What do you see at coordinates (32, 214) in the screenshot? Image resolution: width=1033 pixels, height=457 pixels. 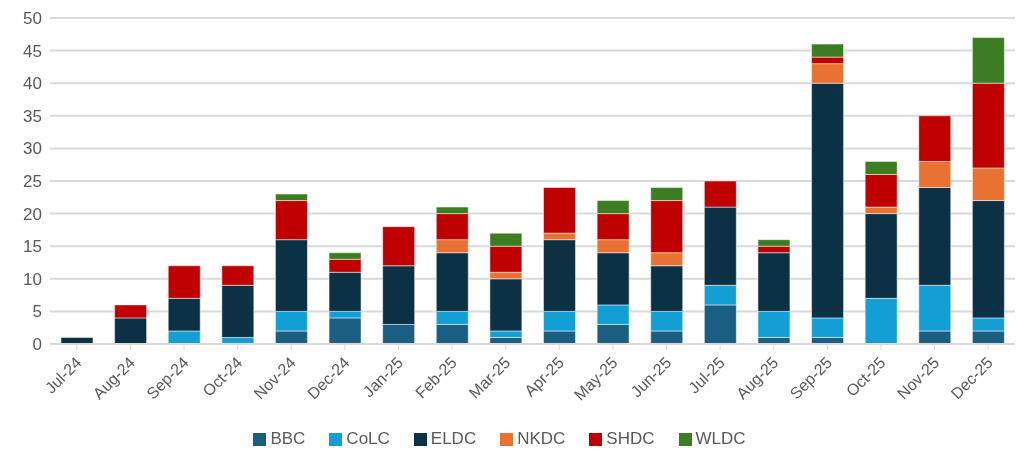 I see `y-tick-label: 20` at bounding box center [32, 214].